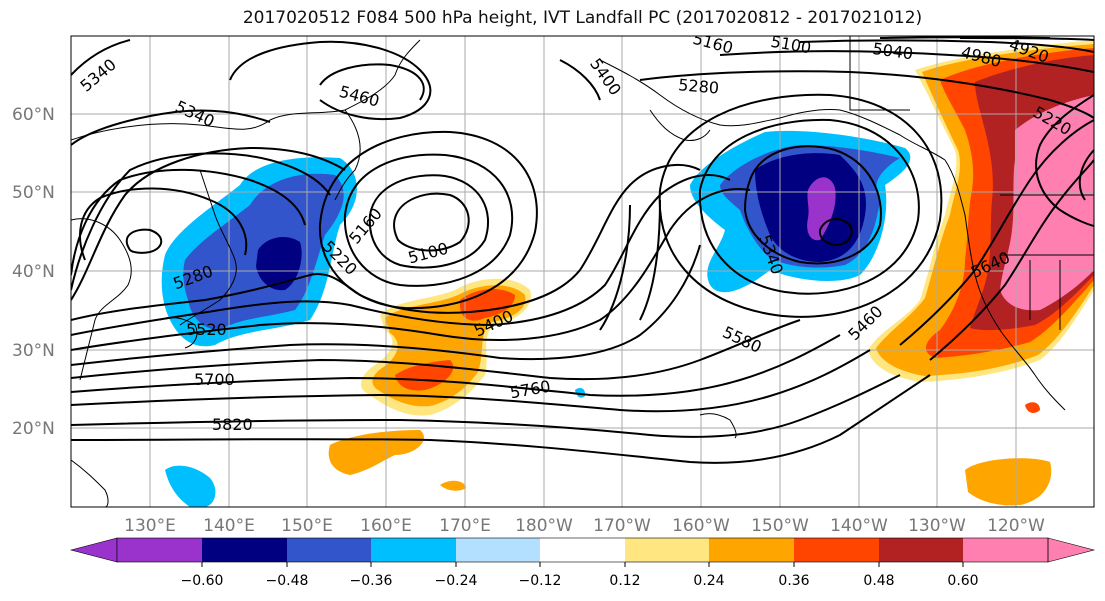 This screenshot has height=601, width=1105. What do you see at coordinates (962, 581) in the screenshot?
I see `colorbar-tick-label: 0.60` at bounding box center [962, 581].